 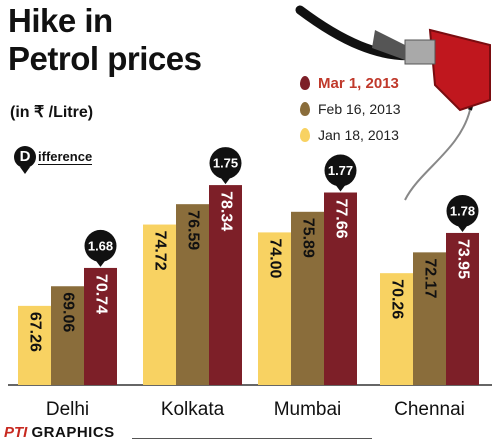 What do you see at coordinates (358, 83) in the screenshot?
I see `legend-label-mar: Mar 1, 2013` at bounding box center [358, 83].